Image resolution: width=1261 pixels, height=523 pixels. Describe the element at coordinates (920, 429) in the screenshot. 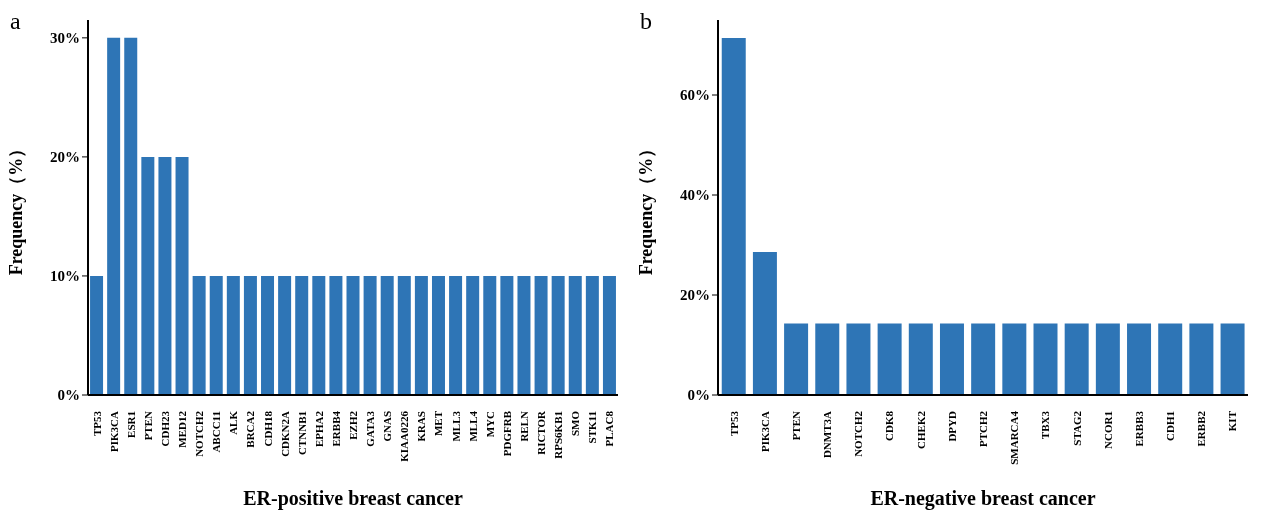

I see `x-tick-label: CHEK2` at that location.